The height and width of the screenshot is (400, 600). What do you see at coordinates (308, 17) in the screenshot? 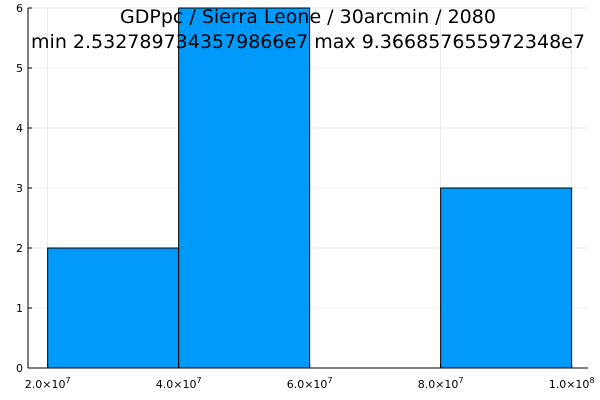
I see `chart-title: GDPpc / Sierra Leone / 30arcmin / 2080` at bounding box center [308, 17].